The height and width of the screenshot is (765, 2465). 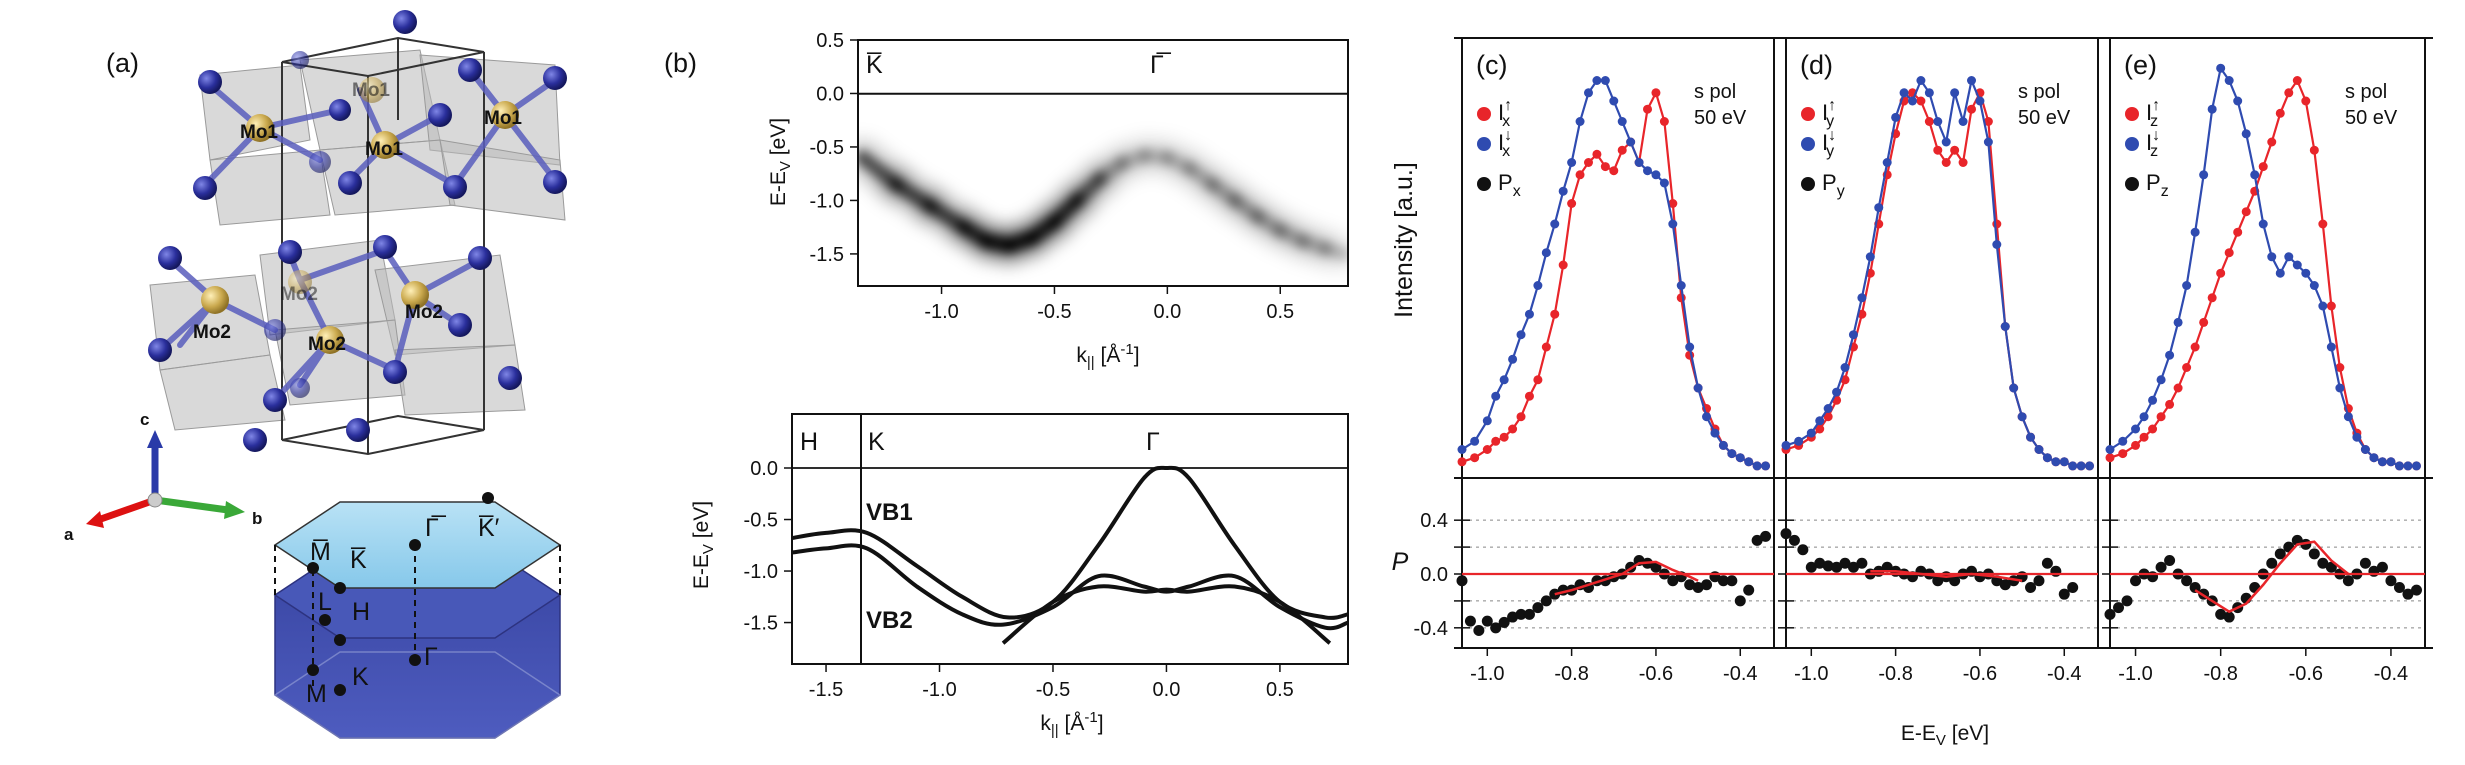 I want to click on heatmap-xtick-label: -1.0, so click(x=941, y=312).